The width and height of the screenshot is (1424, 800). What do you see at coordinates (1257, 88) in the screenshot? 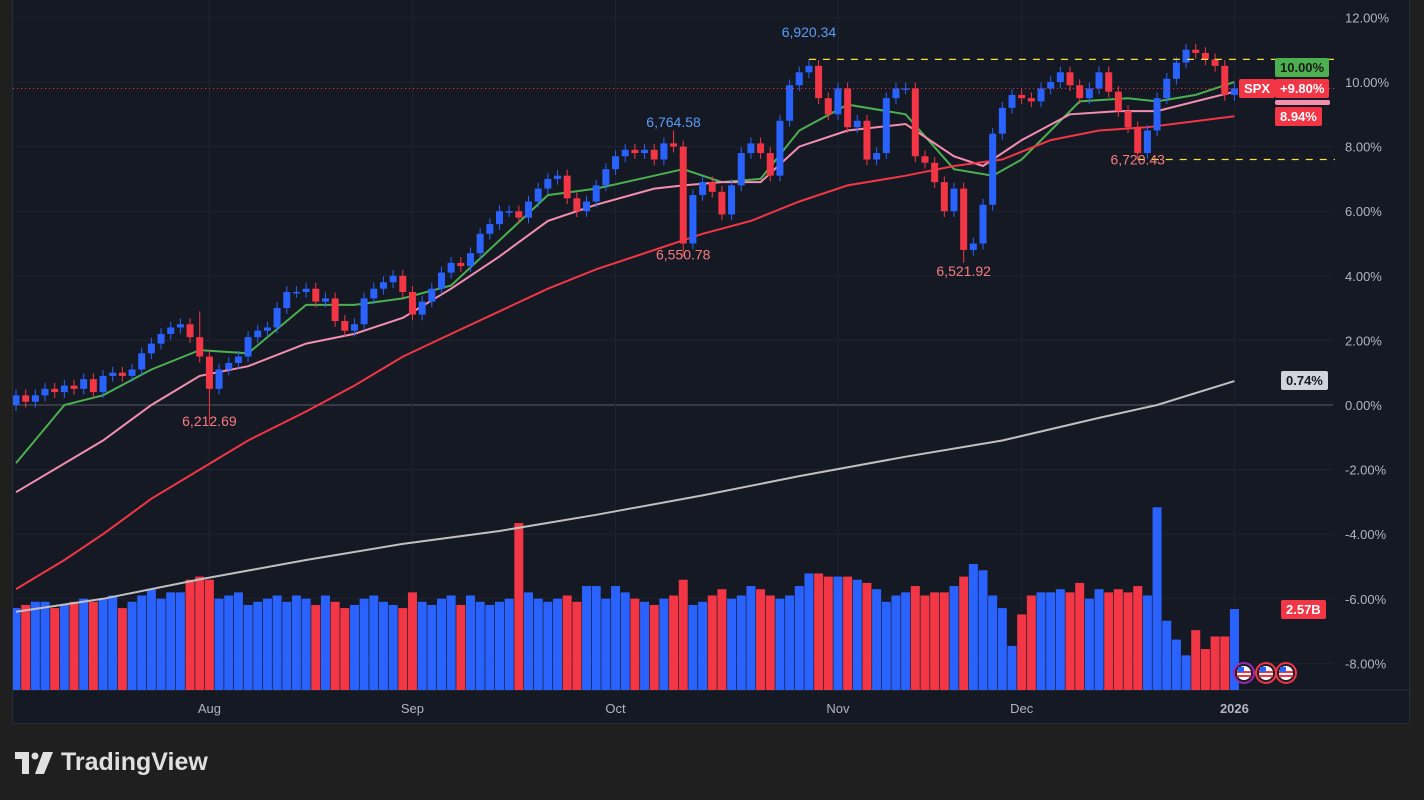
I see `symbol-label: SPX` at bounding box center [1257, 88].